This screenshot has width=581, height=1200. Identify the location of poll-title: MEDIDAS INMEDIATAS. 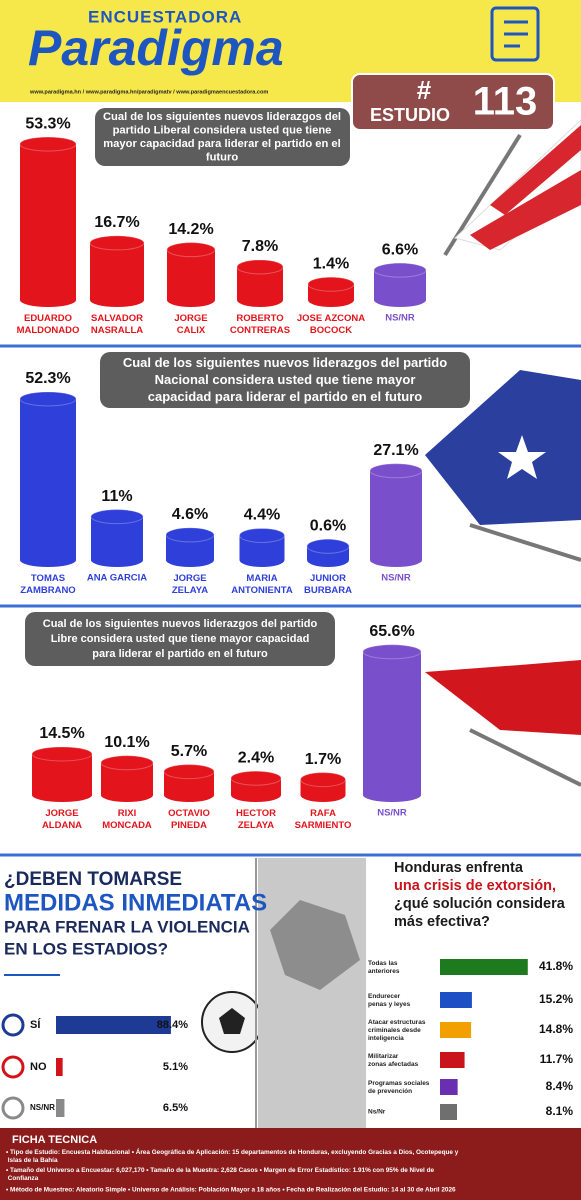
(135, 902).